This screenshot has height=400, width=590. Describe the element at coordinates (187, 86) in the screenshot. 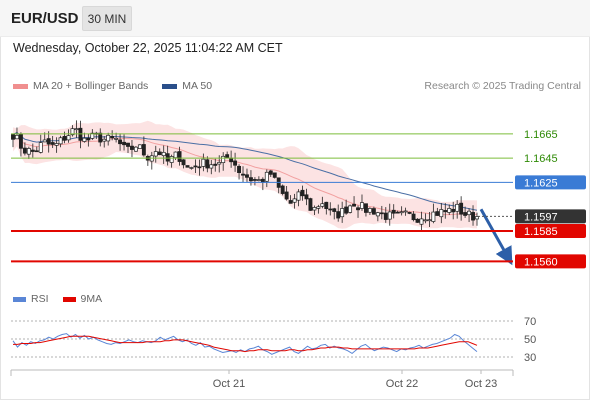

I see `legend-ma50: MA 50` at that location.